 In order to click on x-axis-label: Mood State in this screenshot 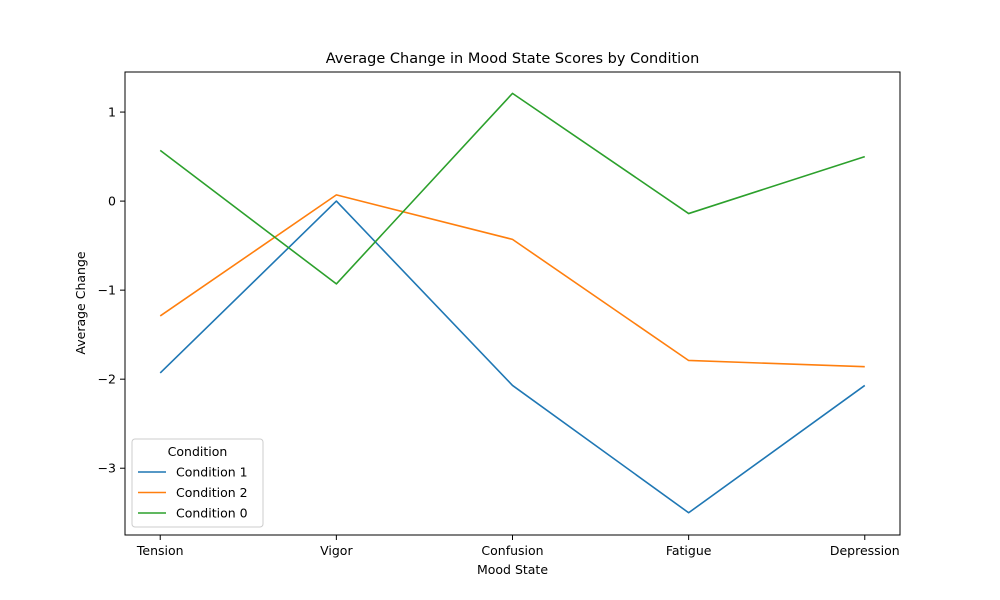, I will do `click(512, 569)`.